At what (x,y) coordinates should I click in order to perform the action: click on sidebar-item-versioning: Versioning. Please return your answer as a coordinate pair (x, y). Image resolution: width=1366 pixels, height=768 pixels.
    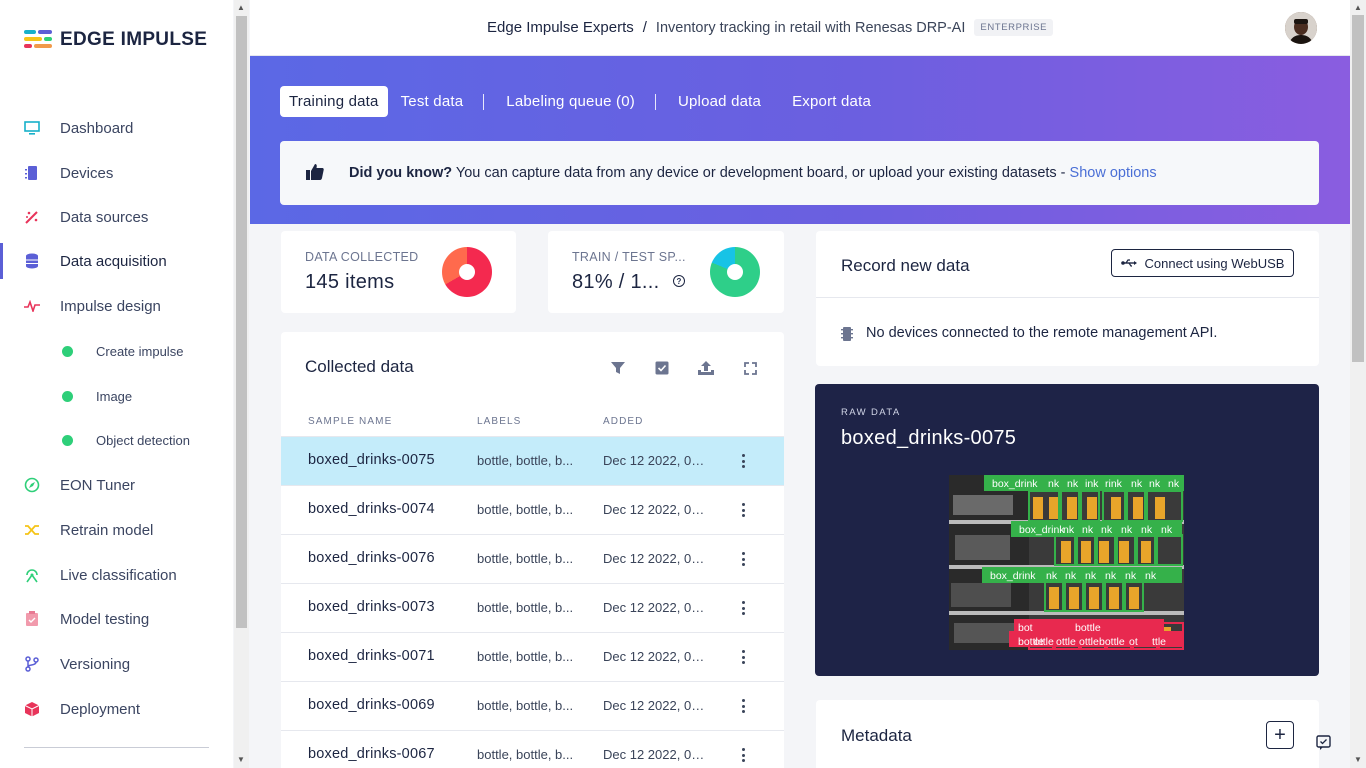
    Looking at the image, I should click on (116, 664).